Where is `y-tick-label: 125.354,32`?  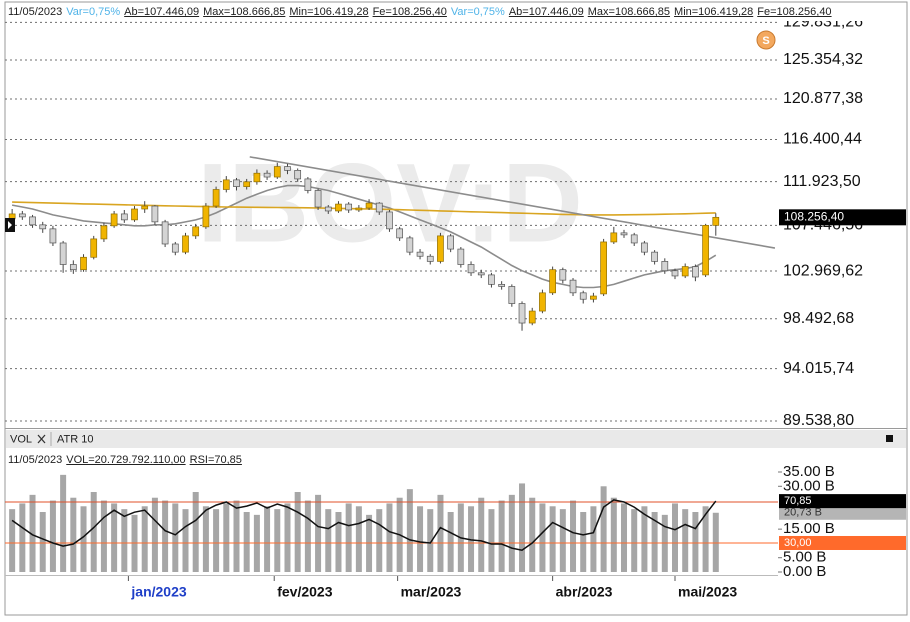
y-tick-label: 125.354,32 is located at coordinates (823, 59).